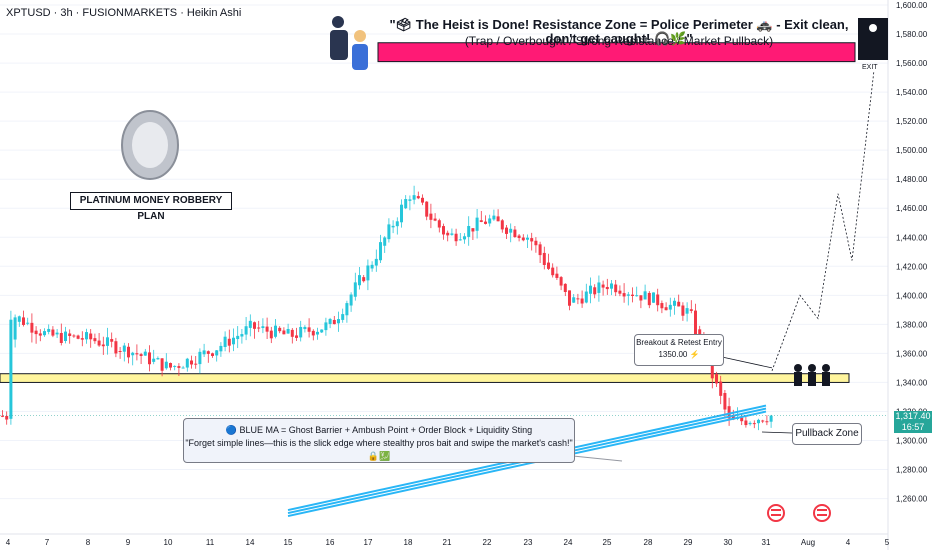 This screenshot has height=550, width=932. I want to click on x-tick-label: 9, so click(128, 542).